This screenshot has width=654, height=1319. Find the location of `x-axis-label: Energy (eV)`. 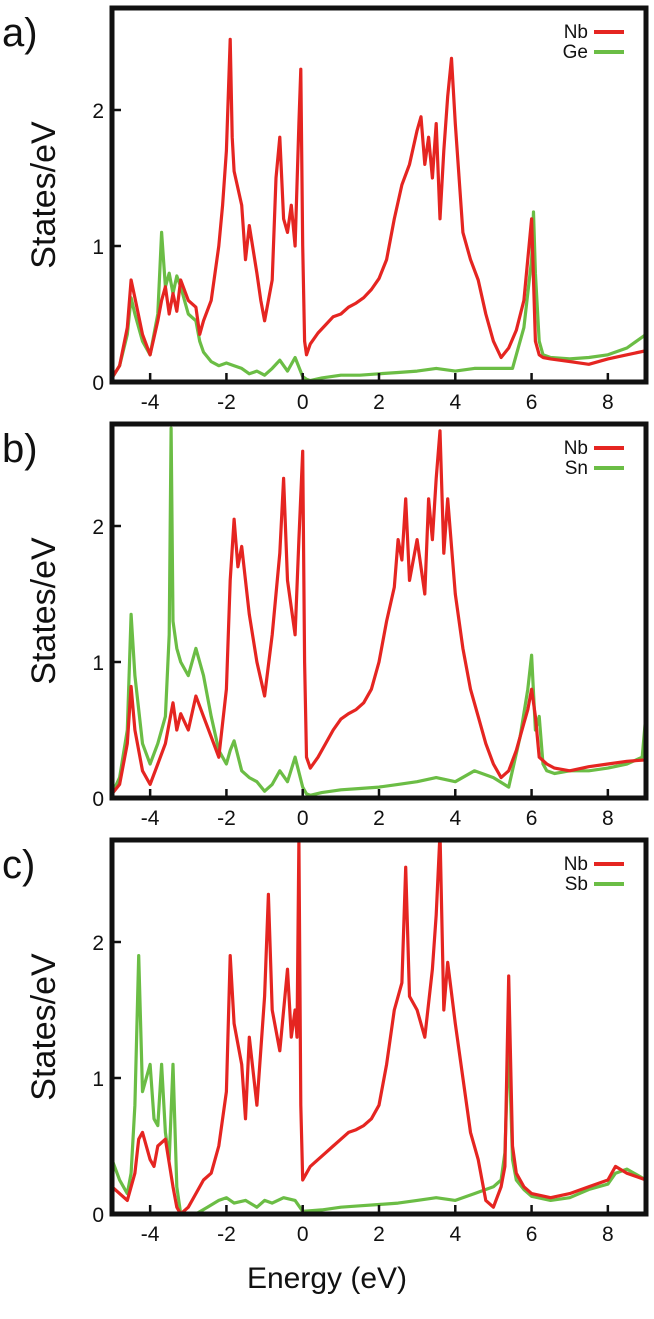

x-axis-label: Energy (eV) is located at coordinates (327, 1278).